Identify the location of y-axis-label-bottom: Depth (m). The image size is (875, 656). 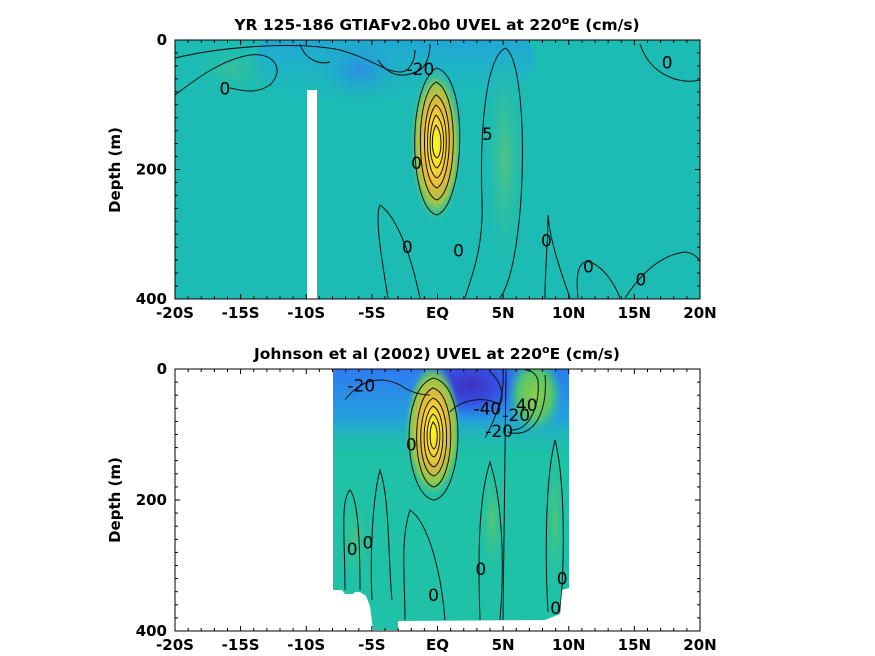
(115, 500).